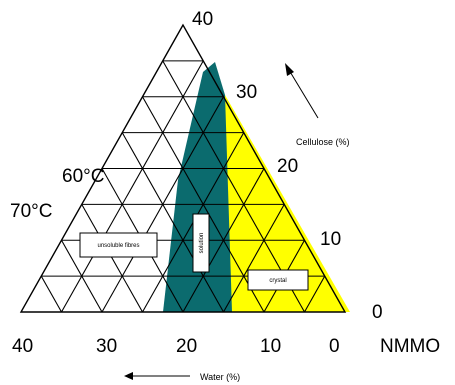 This screenshot has height=385, width=455. Describe the element at coordinates (186, 346) in the screenshot. I see `bottom-tick-20: 20` at that location.